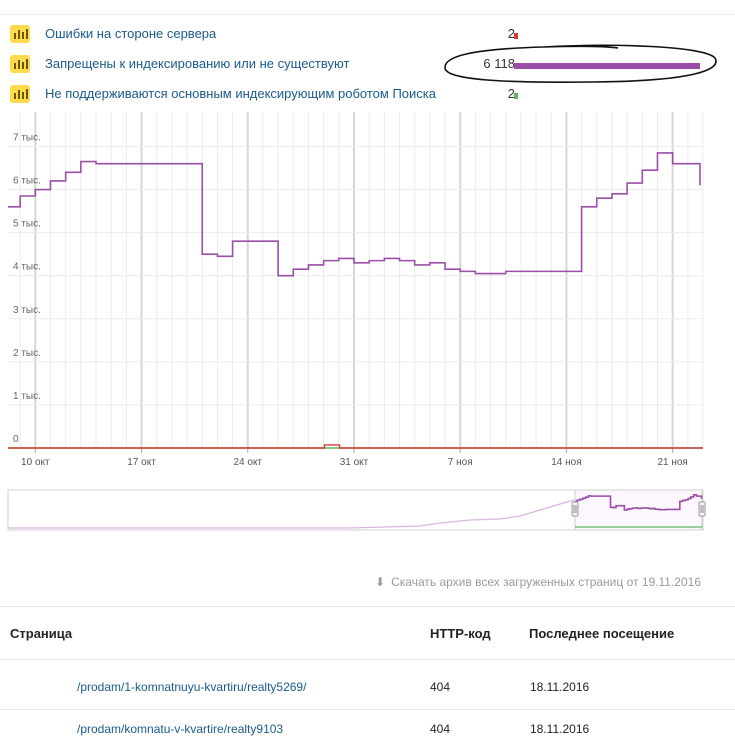 Image resolution: width=735 pixels, height=750 pixels. What do you see at coordinates (247, 462) in the screenshot?
I see `x-tick-label: 24 окт` at bounding box center [247, 462].